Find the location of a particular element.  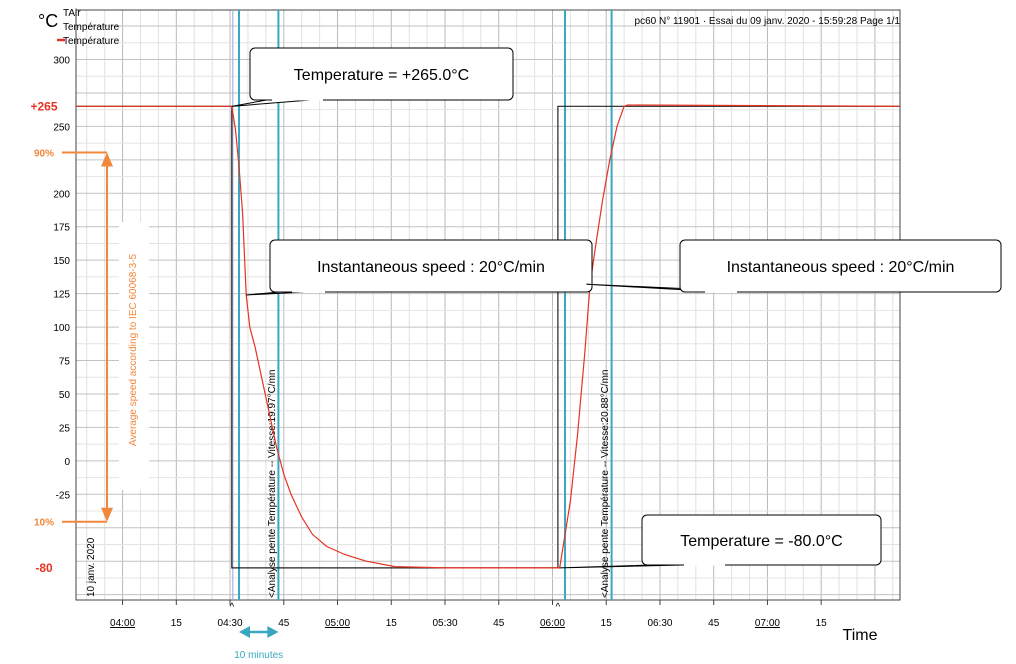

x-tick-label: 05:00 is located at coordinates (337, 623).